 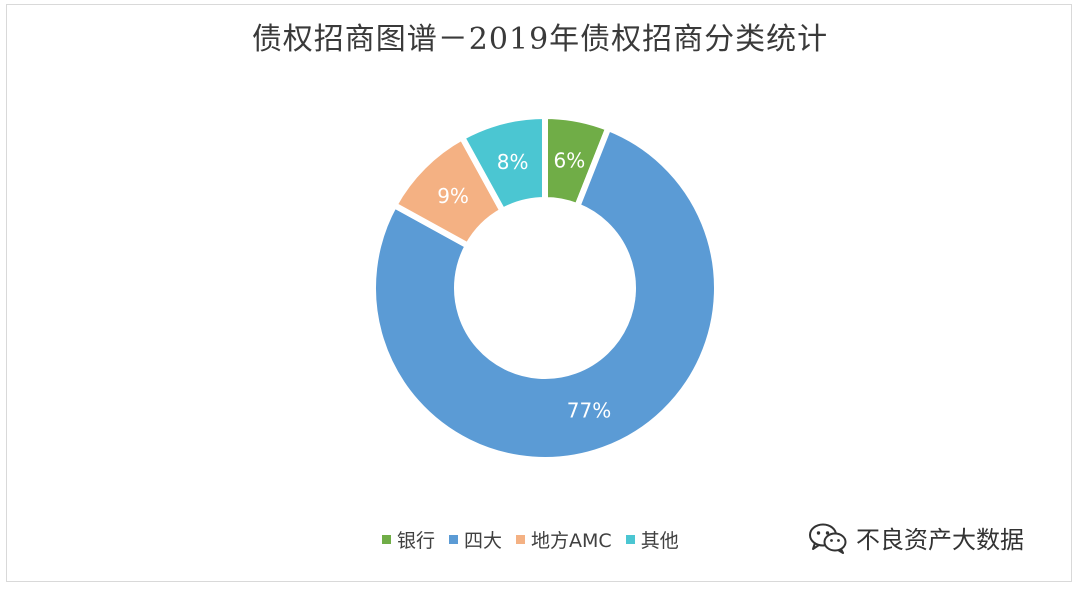 I want to click on chart-title: 债权招商图谱－2019年债权招商分类统计, so click(x=540, y=39).